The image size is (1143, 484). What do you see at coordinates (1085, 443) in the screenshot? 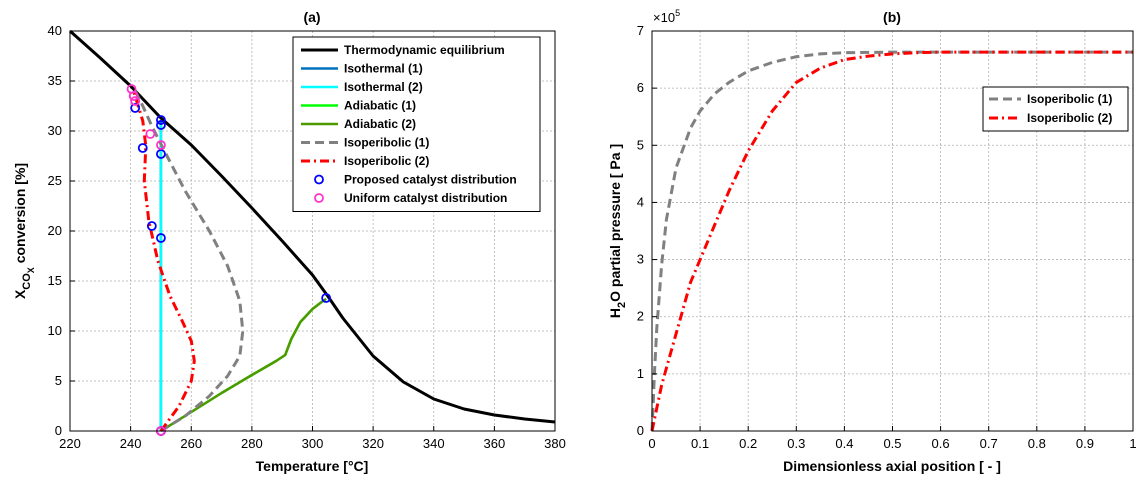
I see `b-xtick-label: 0.9` at bounding box center [1085, 443].